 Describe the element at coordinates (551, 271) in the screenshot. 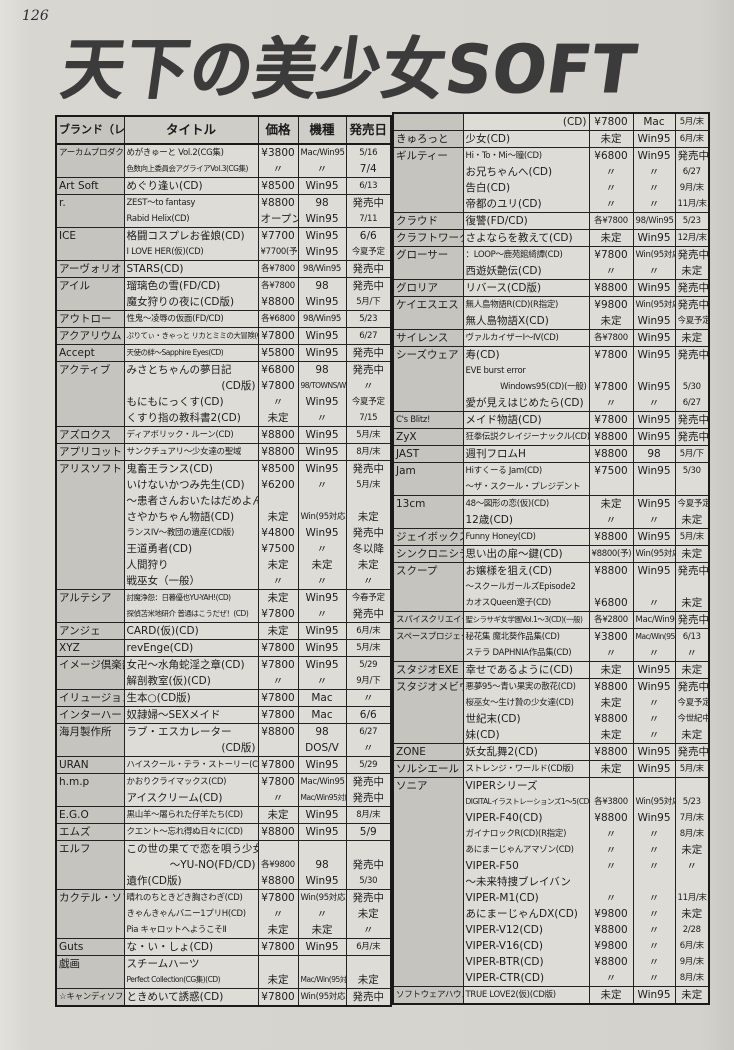

I see `table-row: 西遊妖艶伝(CD) 〃〃未定` at that location.